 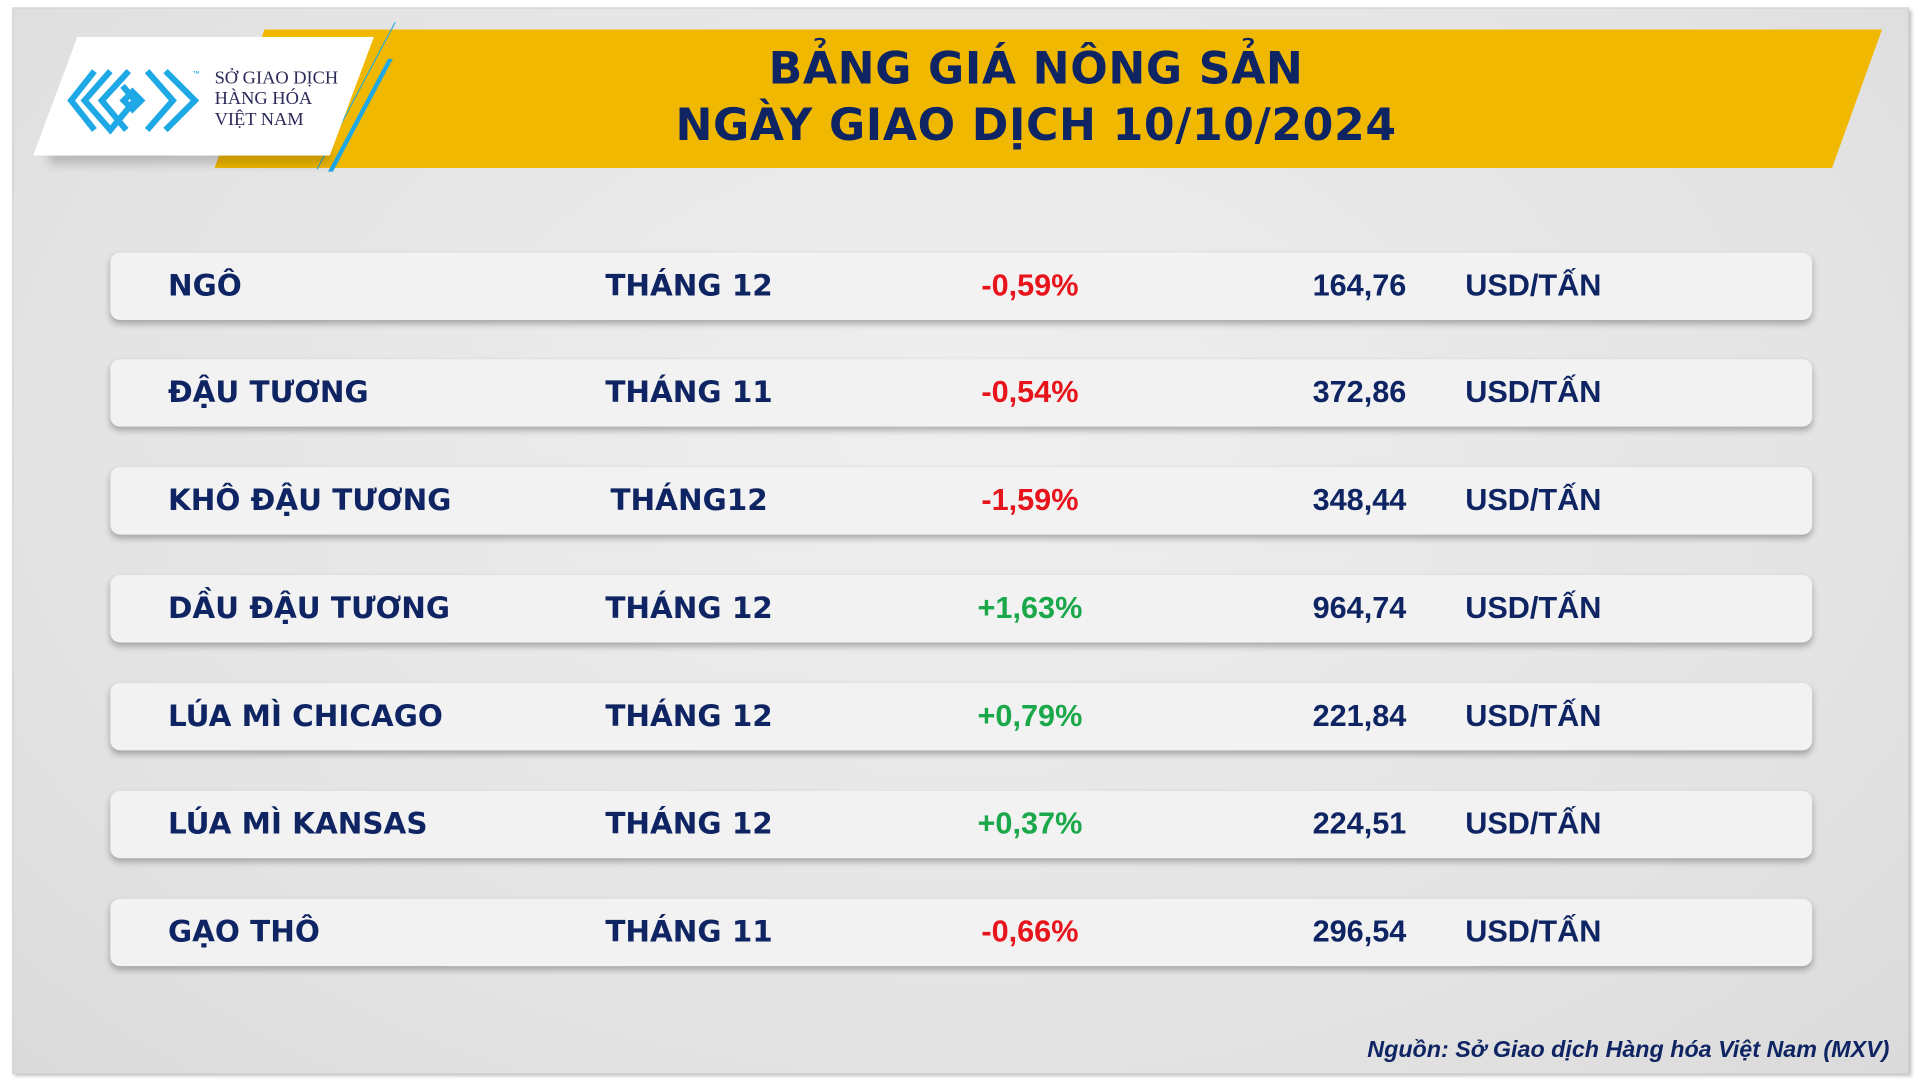 I want to click on price-value: 164,76, so click(x=1359, y=285).